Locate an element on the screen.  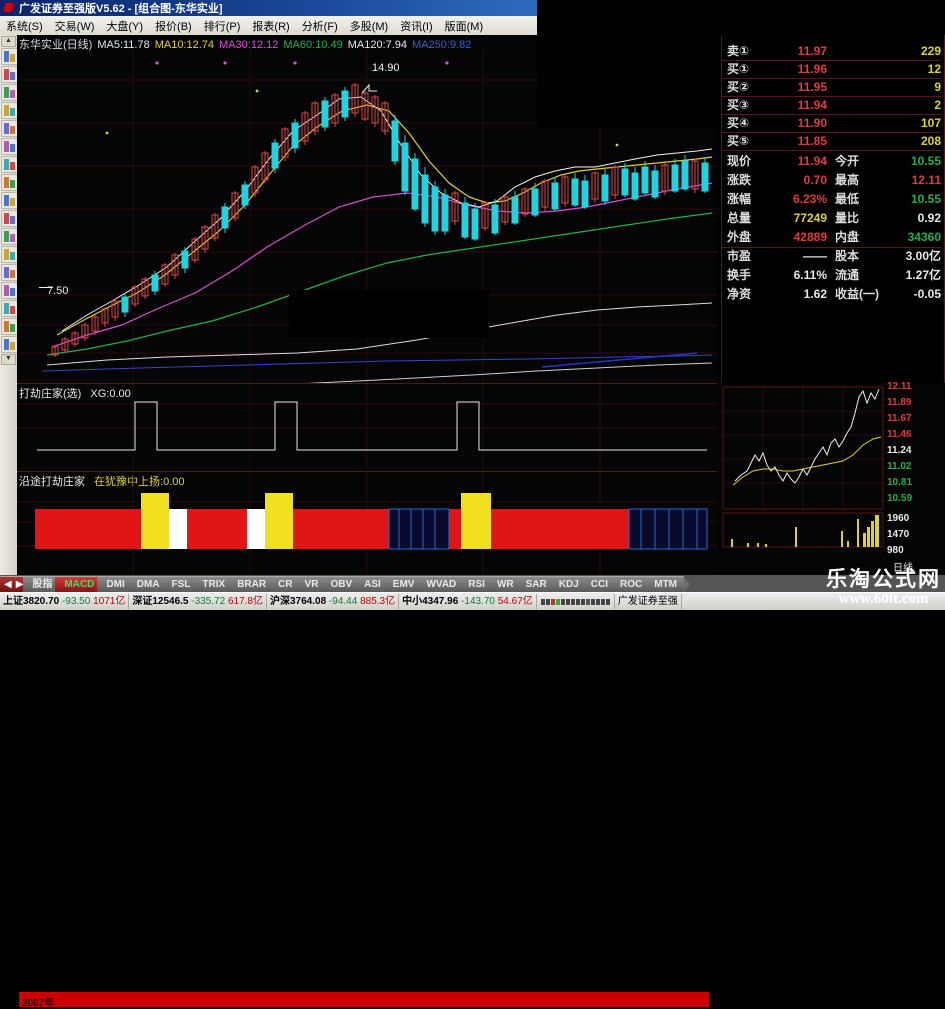
tab-brar: BRAR is located at coordinates (253, 583).